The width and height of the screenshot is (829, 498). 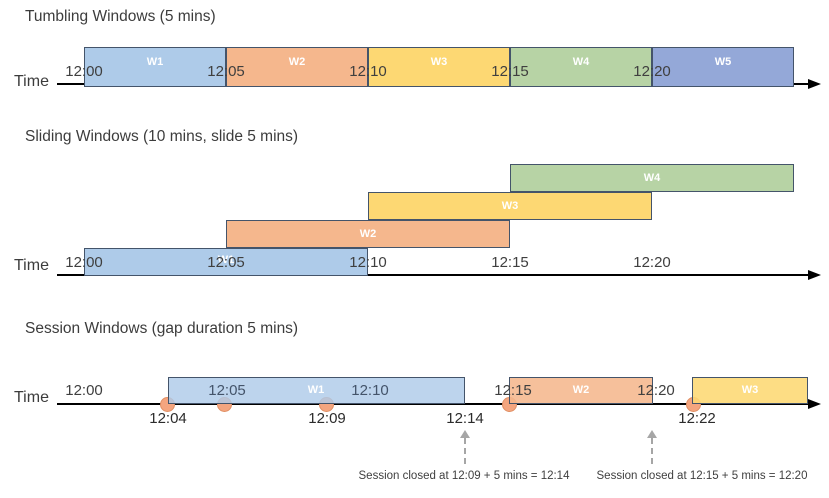 What do you see at coordinates (327, 418) in the screenshot?
I see `event-time-label: 12:09` at bounding box center [327, 418].